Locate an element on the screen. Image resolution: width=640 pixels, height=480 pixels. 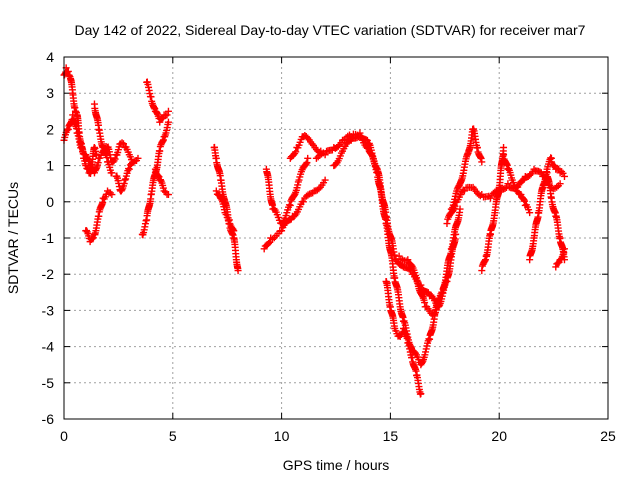
x-tick-label: 5 is located at coordinates (173, 436).